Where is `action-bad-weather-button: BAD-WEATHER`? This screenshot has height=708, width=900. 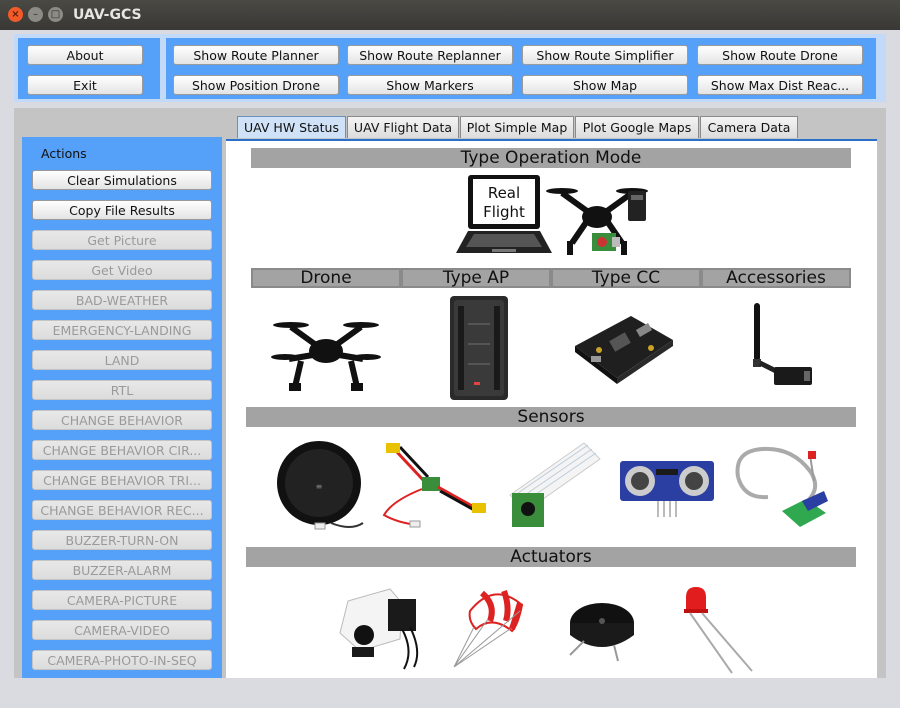
action-bad-weather-button: BAD-WEATHER is located at coordinates (122, 300).